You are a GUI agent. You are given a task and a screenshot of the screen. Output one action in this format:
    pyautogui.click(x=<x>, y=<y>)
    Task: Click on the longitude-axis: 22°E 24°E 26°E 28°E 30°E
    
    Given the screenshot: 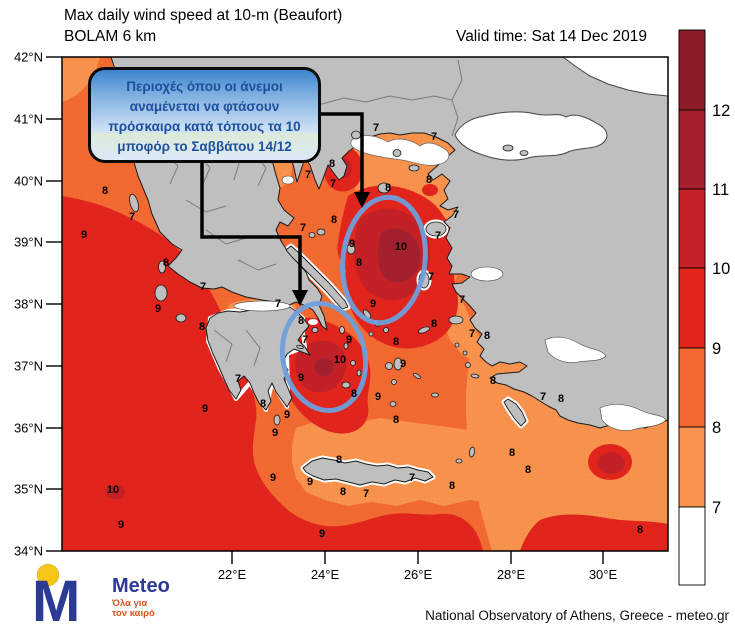 What is the action you would take?
    pyautogui.click(x=418, y=566)
    